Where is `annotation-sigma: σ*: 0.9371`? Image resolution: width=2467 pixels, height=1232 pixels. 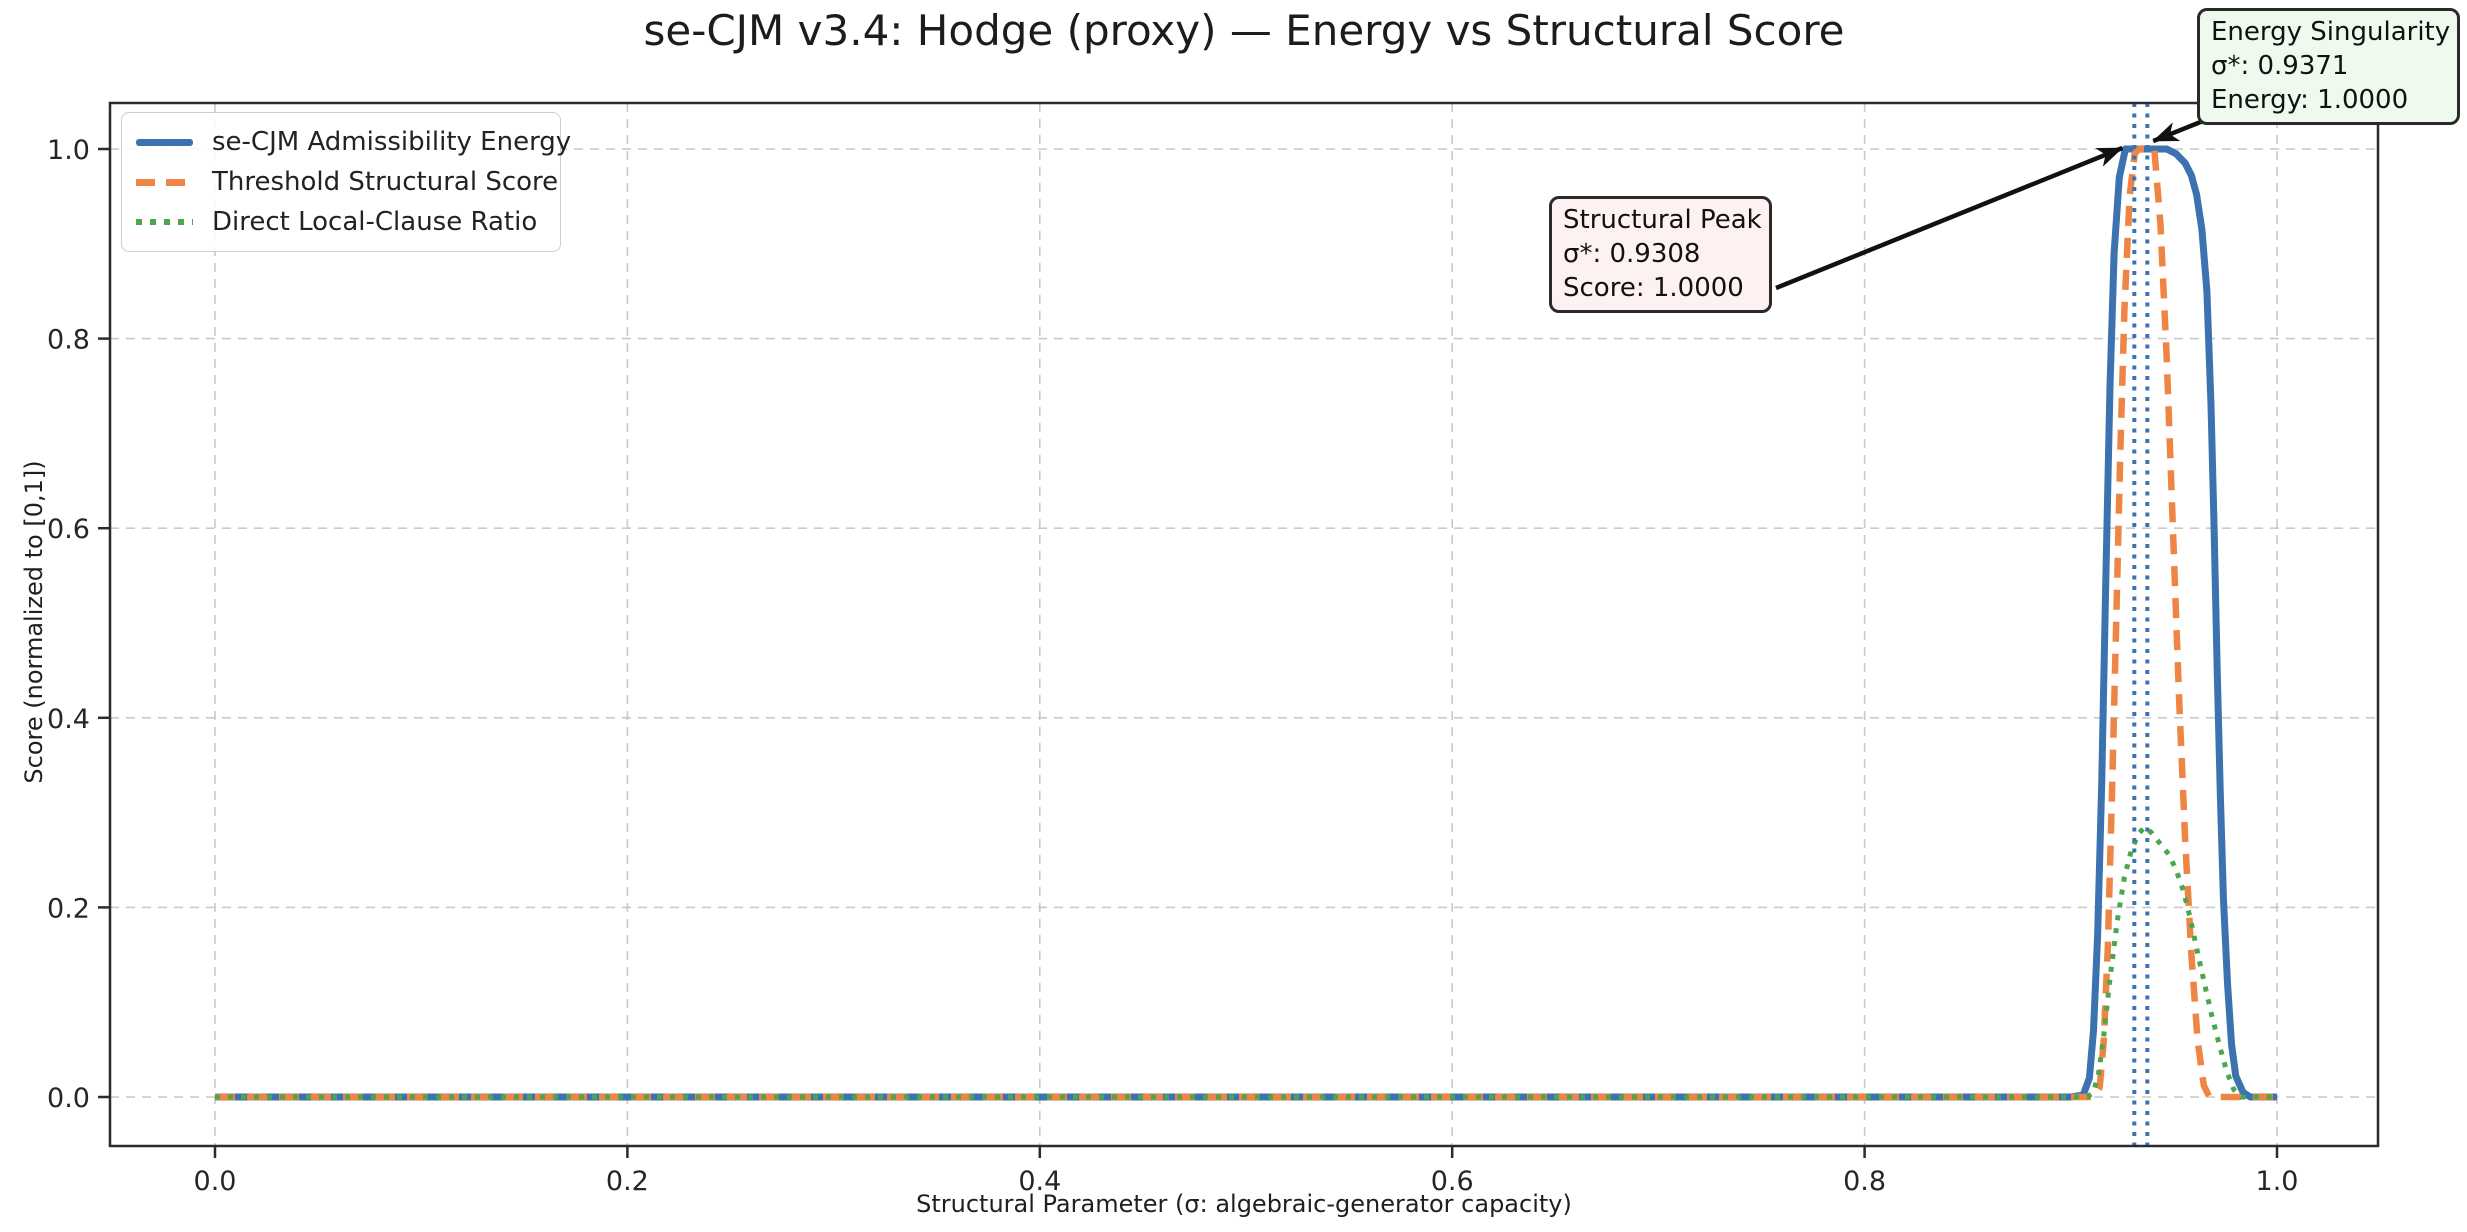
annotation-sigma: σ*: 0.9371 is located at coordinates (2280, 65).